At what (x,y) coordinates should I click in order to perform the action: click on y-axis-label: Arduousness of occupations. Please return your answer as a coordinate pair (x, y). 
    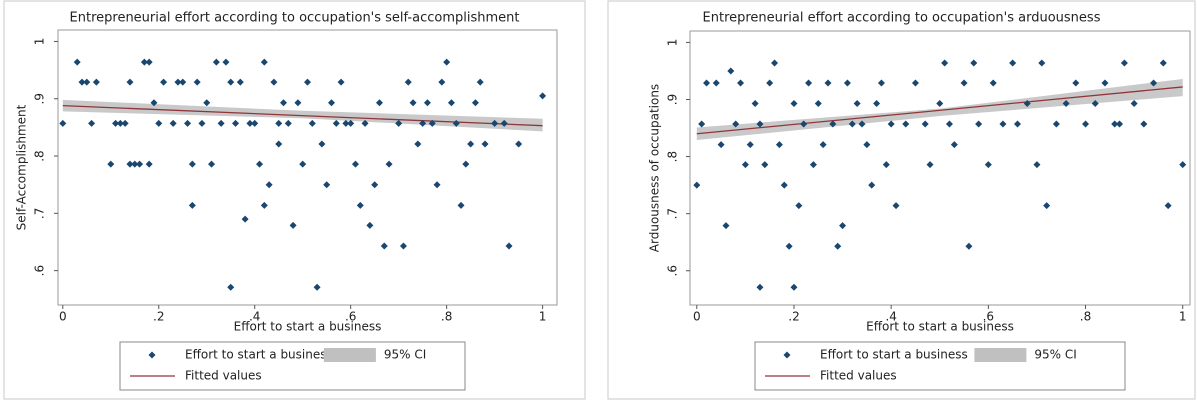
    Looking at the image, I should click on (655, 168).